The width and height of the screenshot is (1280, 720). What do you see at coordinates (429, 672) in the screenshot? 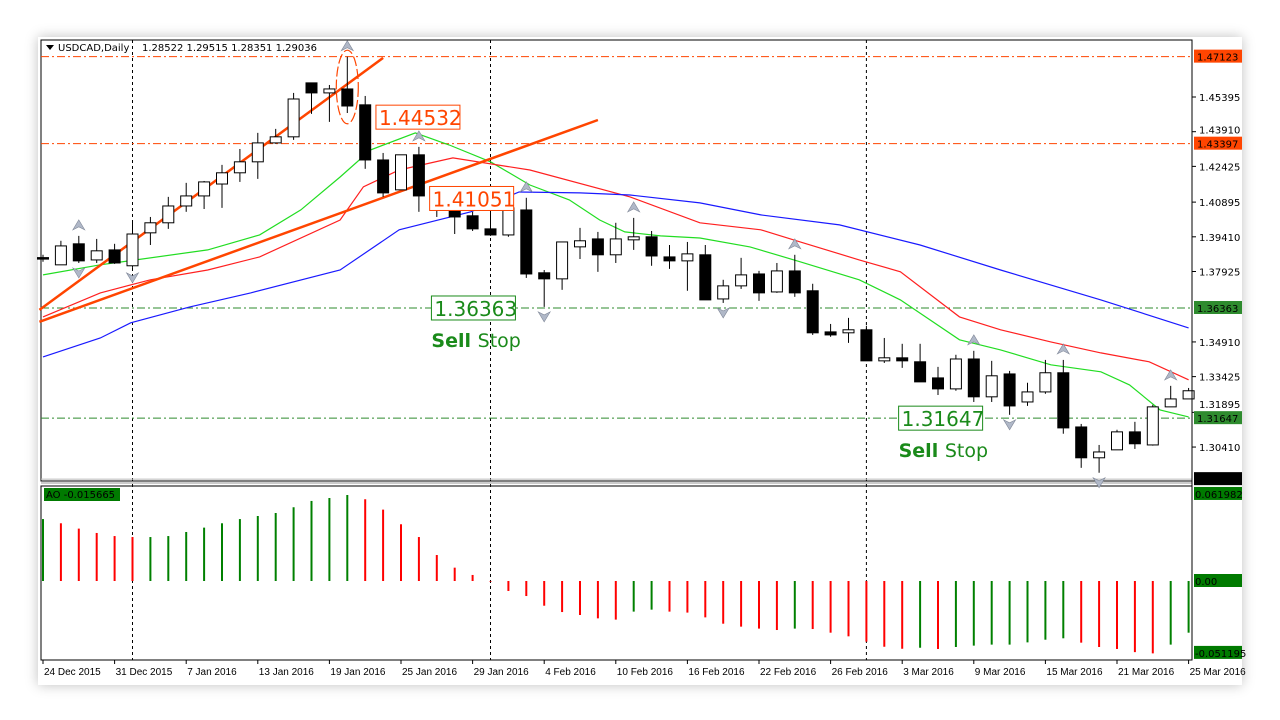
I see `time-tick-label: 25 Jan 2016` at bounding box center [429, 672].